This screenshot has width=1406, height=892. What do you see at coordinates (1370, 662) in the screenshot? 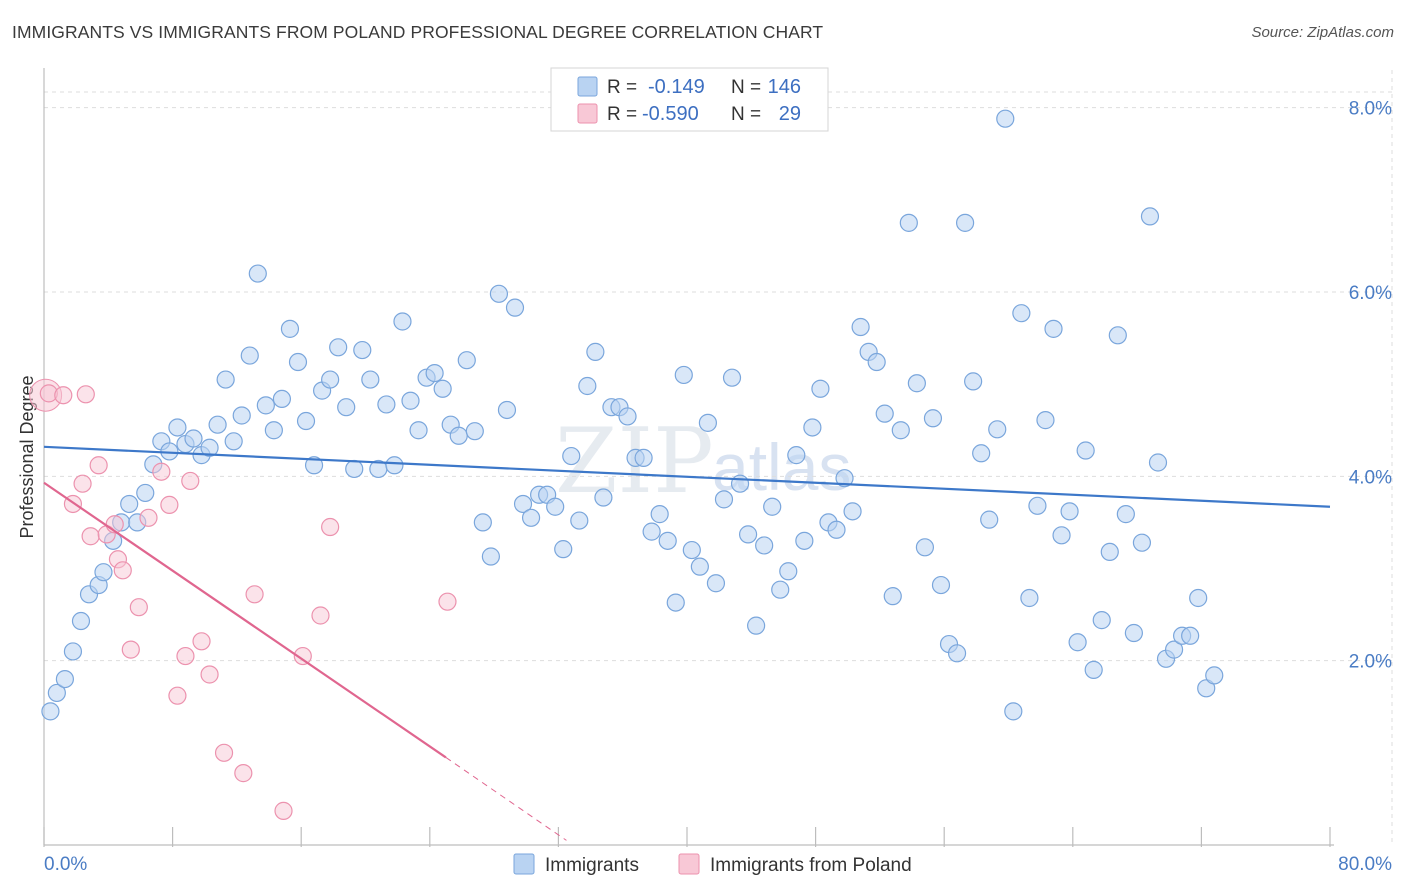
I see `y-tick-label-0: 2.0%` at bounding box center [1370, 662].